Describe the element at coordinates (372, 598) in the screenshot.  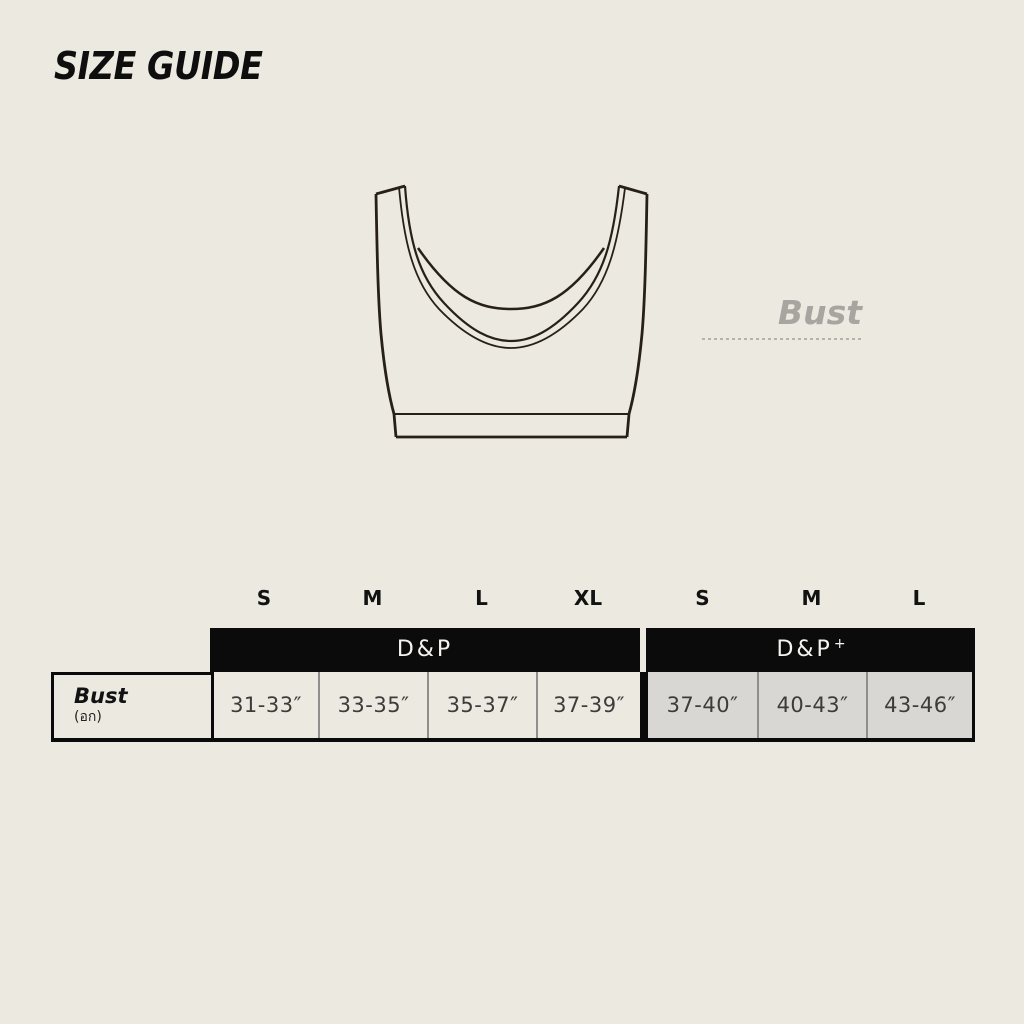
I see `size-label-dp-m: M` at that location.